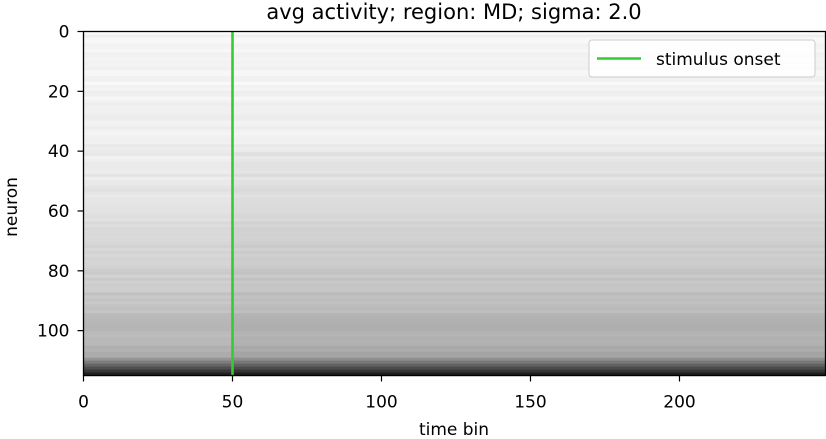  I want to click on legend-box, so click(702, 58).